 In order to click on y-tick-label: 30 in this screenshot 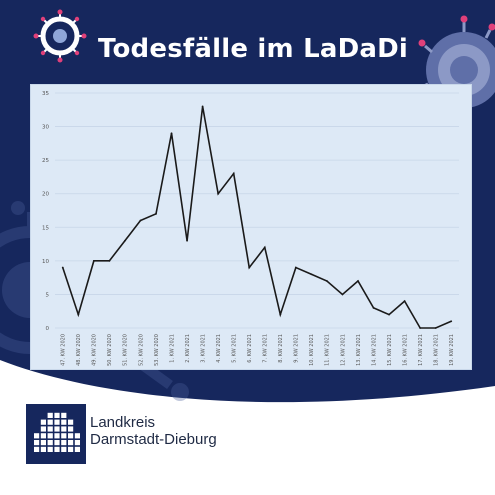, I will do `click(45, 128)`.